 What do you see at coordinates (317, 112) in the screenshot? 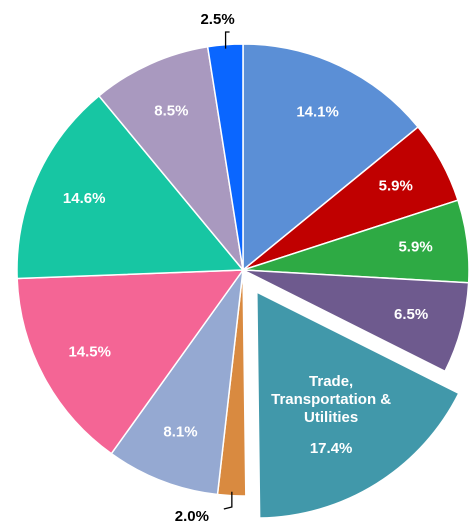
I see `value-label: 14.1%` at bounding box center [317, 112].